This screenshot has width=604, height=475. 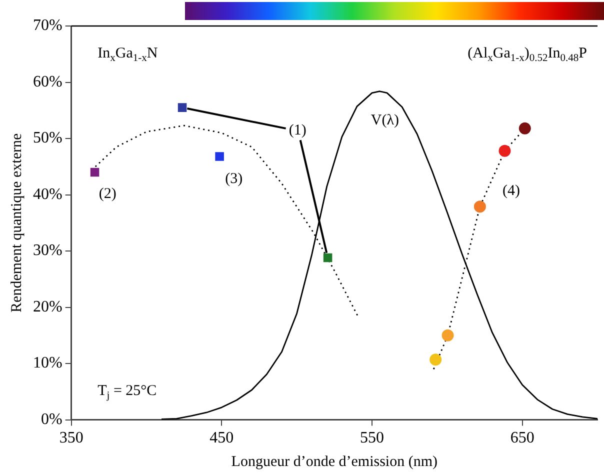 What do you see at coordinates (47, 251) in the screenshot?
I see `y-tick-label: 30%` at bounding box center [47, 251].